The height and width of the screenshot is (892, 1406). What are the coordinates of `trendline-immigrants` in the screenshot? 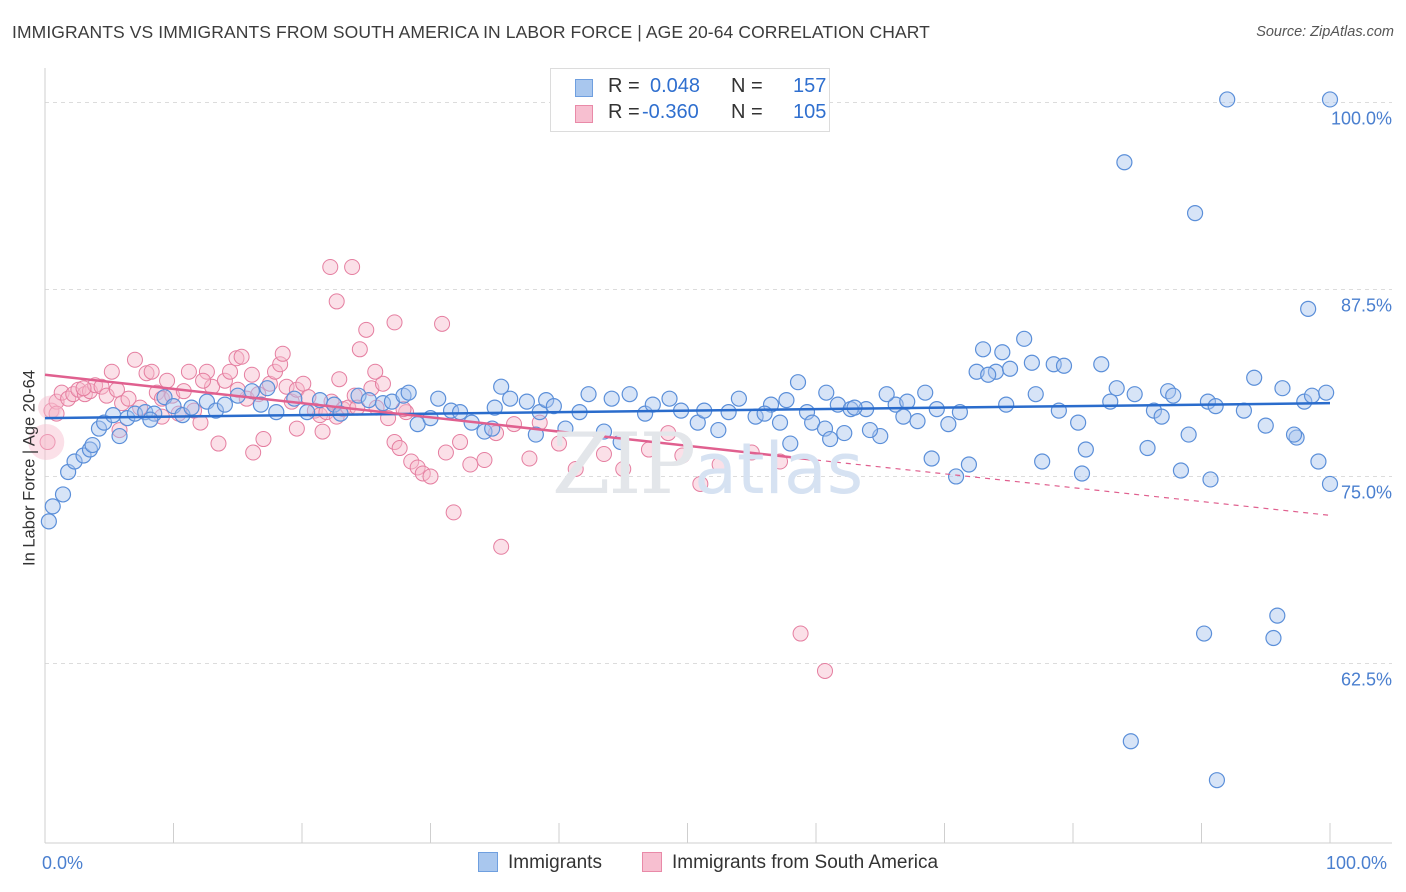 It's located at (687, 410).